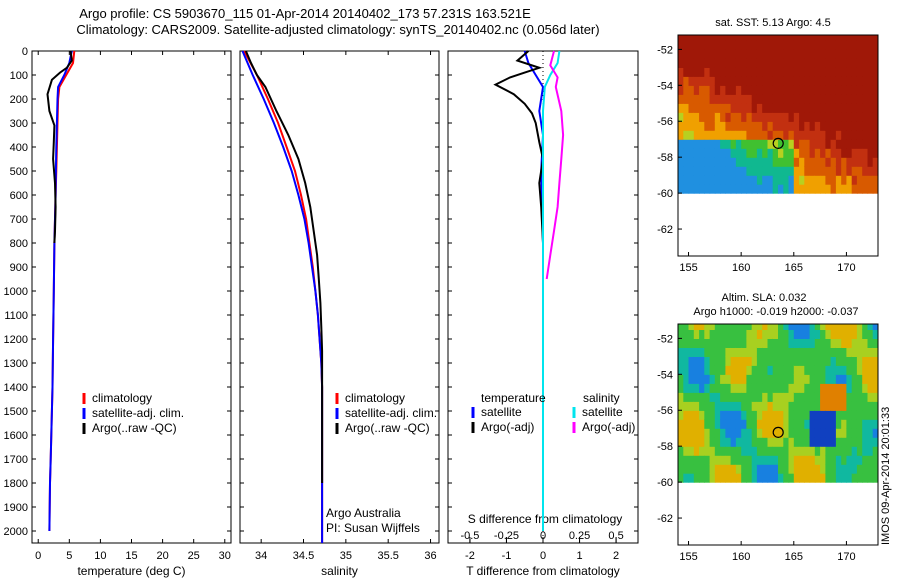 The image size is (900, 580). Describe the element at coordinates (665, 230) in the screenshot. I see `map-y-tick-label: -62` at that location.